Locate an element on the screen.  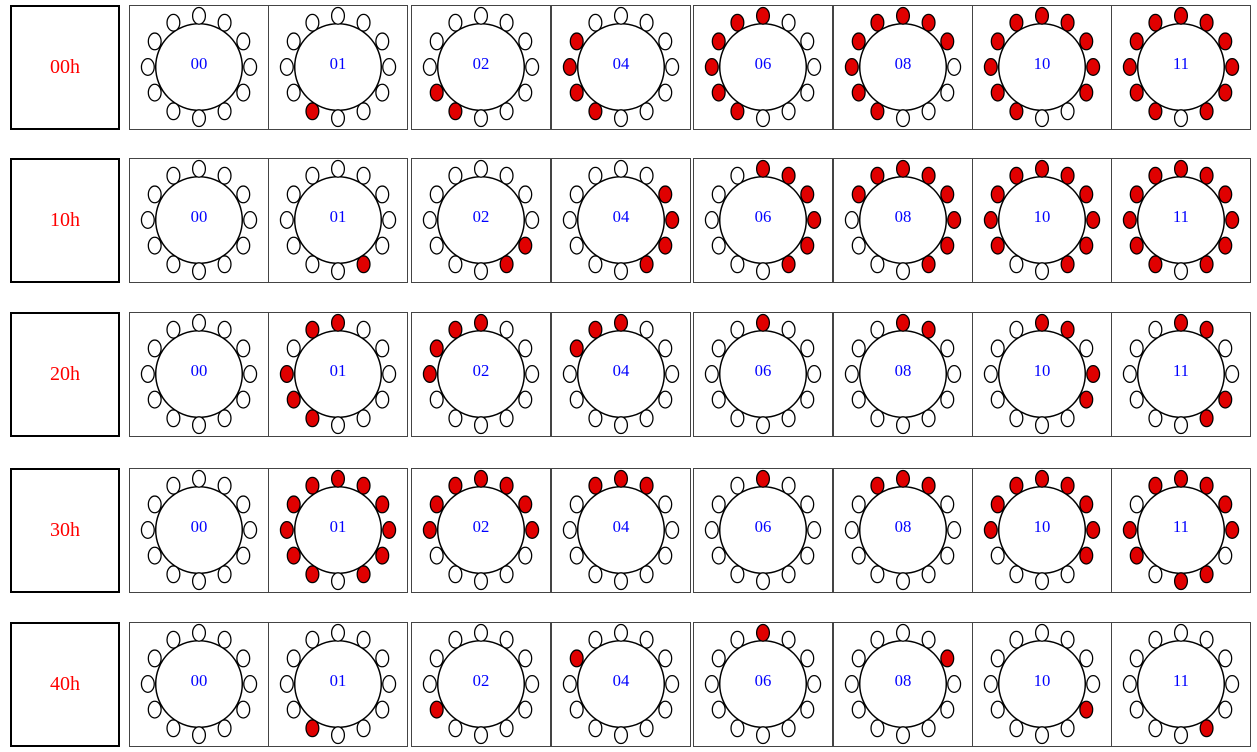
ring-of-dots-icon: 04 is located at coordinates (621, 220).